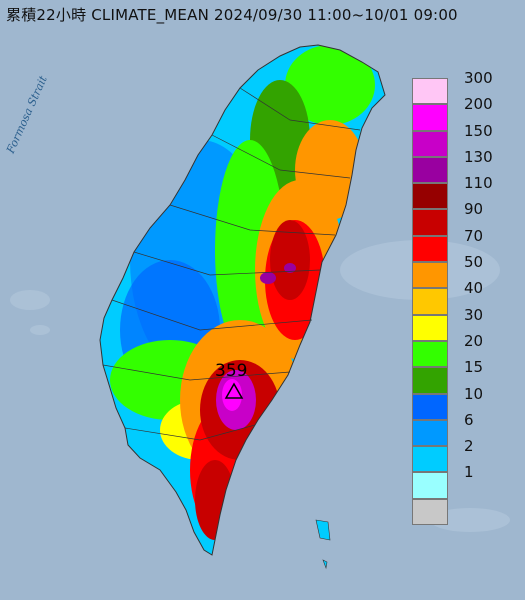  Describe the element at coordinates (462, 218) in the screenshot. I see `legend-row: 90` at that location.